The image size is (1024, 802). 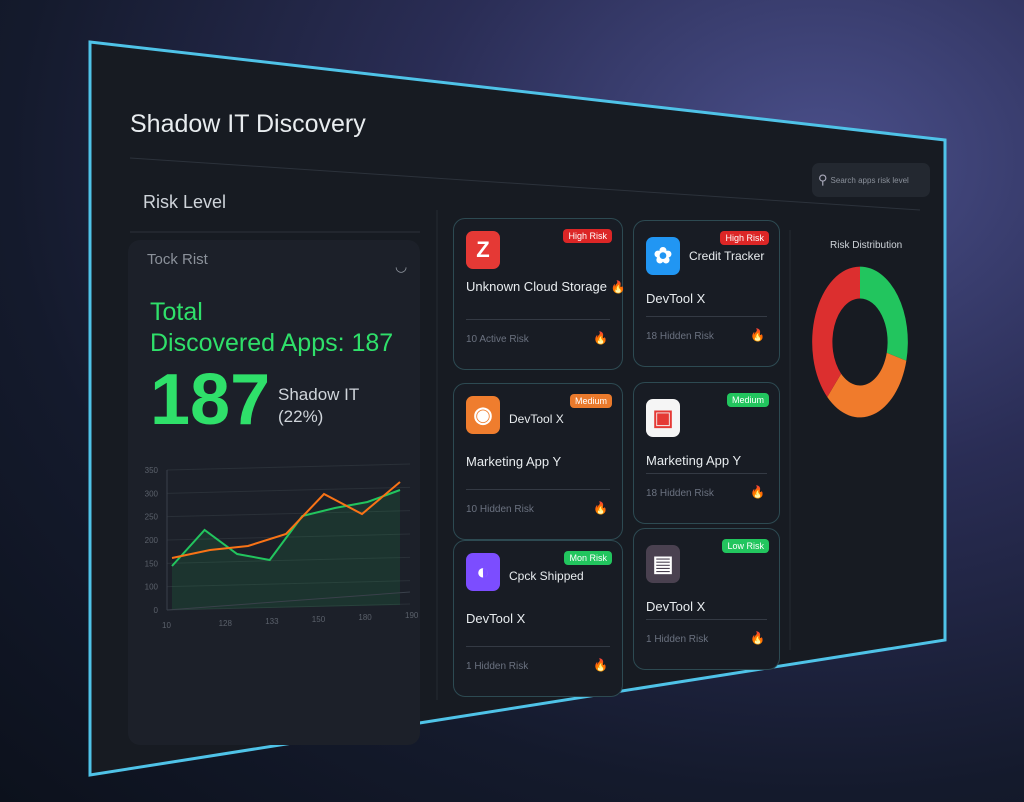 What do you see at coordinates (588, 558) in the screenshot?
I see `risk-badge: Mon Risk` at bounding box center [588, 558].